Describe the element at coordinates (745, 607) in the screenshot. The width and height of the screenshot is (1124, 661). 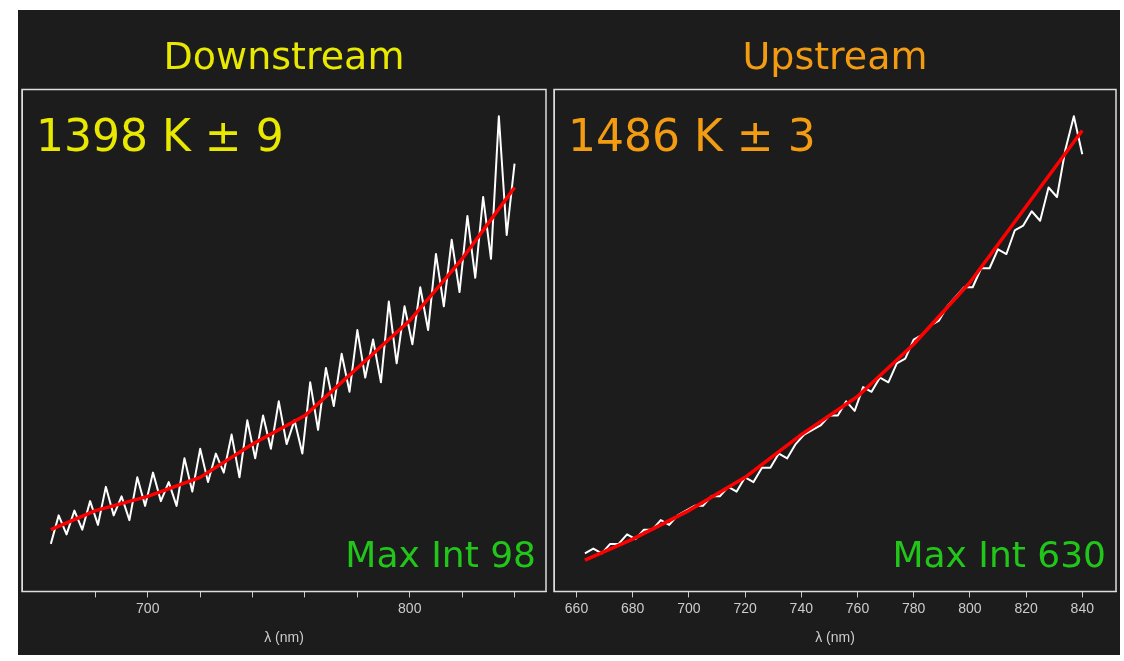
I see `x-tick-label: 720` at that location.